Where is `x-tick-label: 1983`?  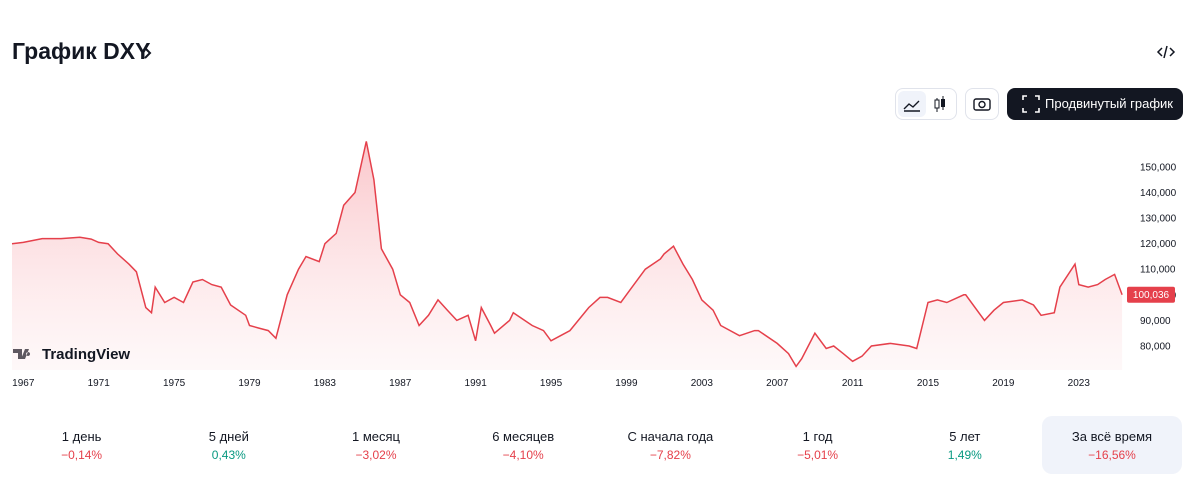
x-tick-label: 1983 is located at coordinates (325, 383).